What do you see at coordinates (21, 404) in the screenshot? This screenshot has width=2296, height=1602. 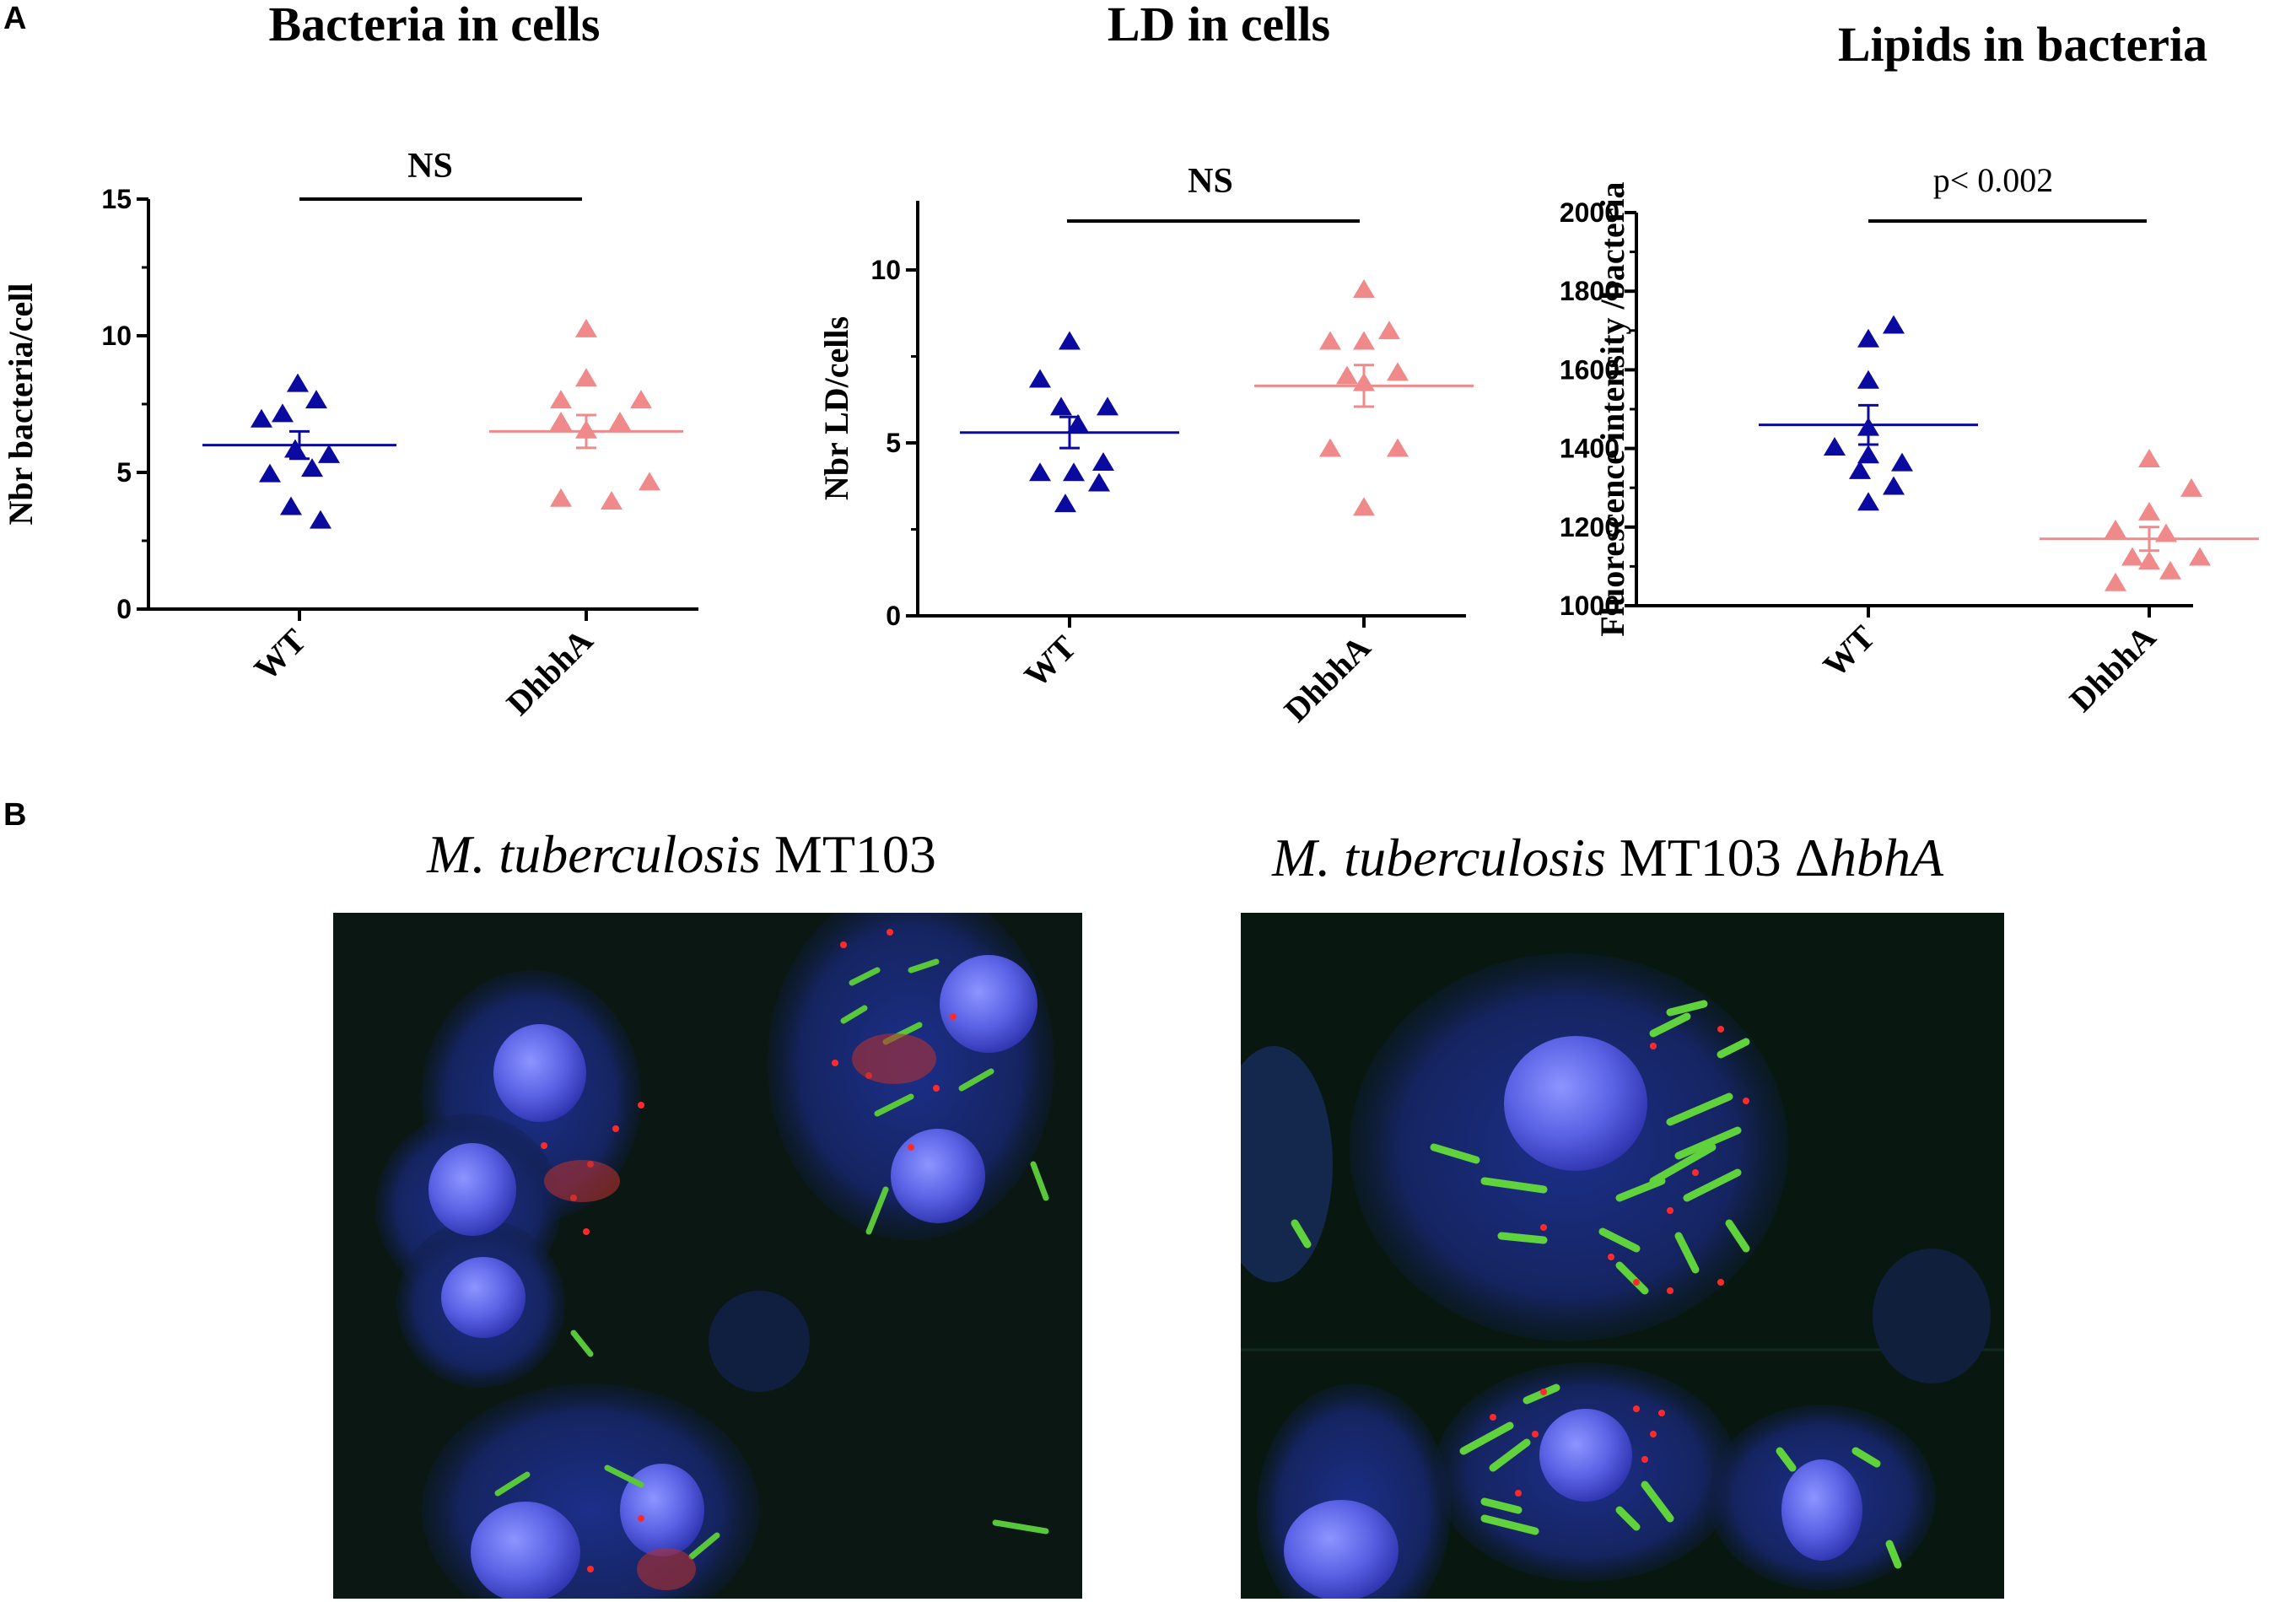 I see `y-axis-label: Nbr bacteria/cell` at bounding box center [21, 404].